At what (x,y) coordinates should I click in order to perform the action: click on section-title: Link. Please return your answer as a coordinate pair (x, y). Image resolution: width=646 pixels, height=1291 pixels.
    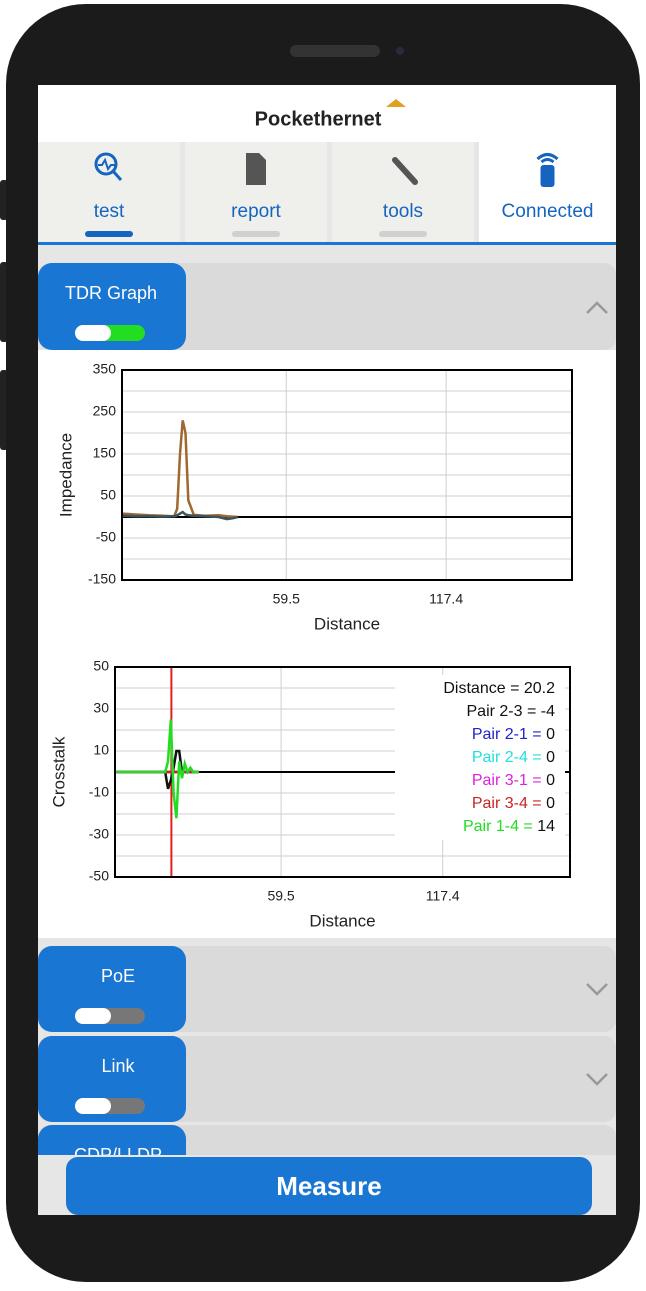
    Looking at the image, I should click on (118, 1066).